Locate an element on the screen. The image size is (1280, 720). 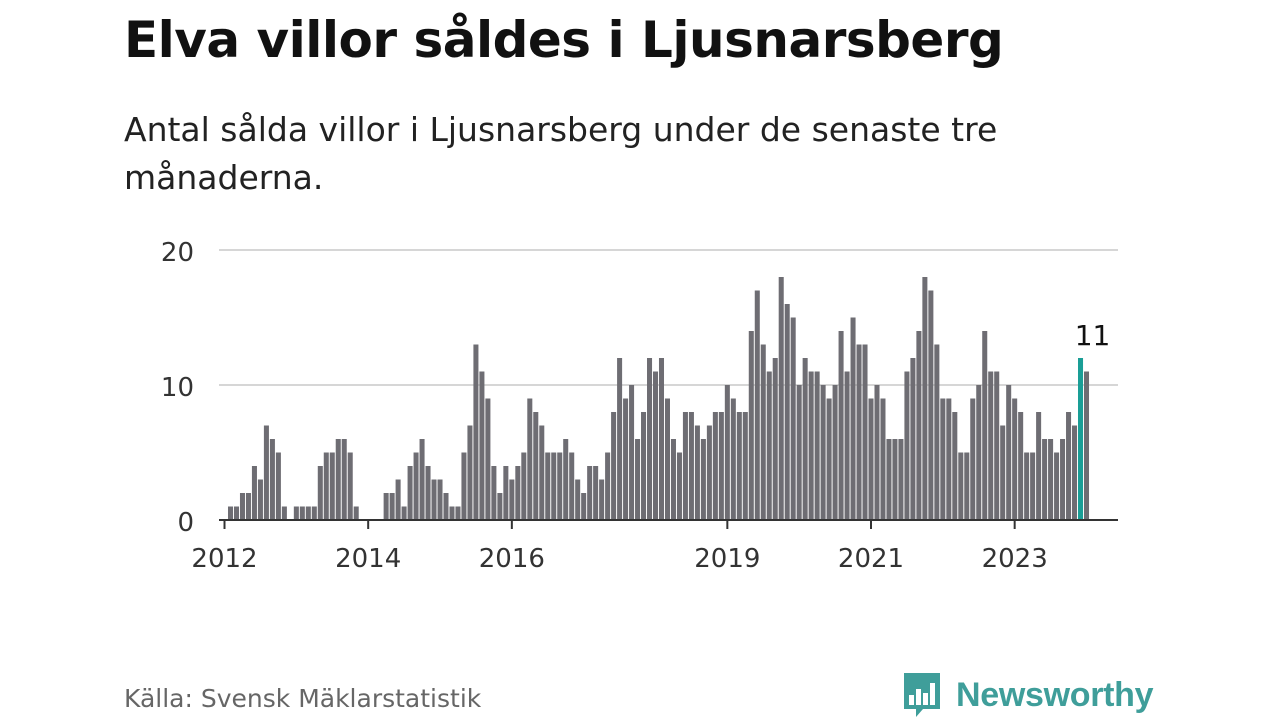
y-tick-label: 0 is located at coordinates (185, 523).